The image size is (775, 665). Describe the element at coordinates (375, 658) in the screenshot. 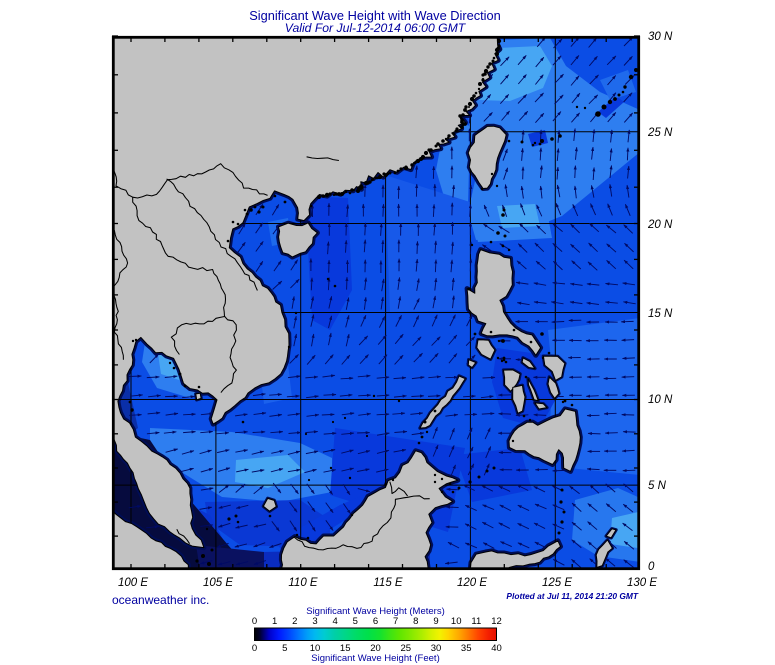

I see `svg-text: Significant Wave Height (Feet)` at that location.